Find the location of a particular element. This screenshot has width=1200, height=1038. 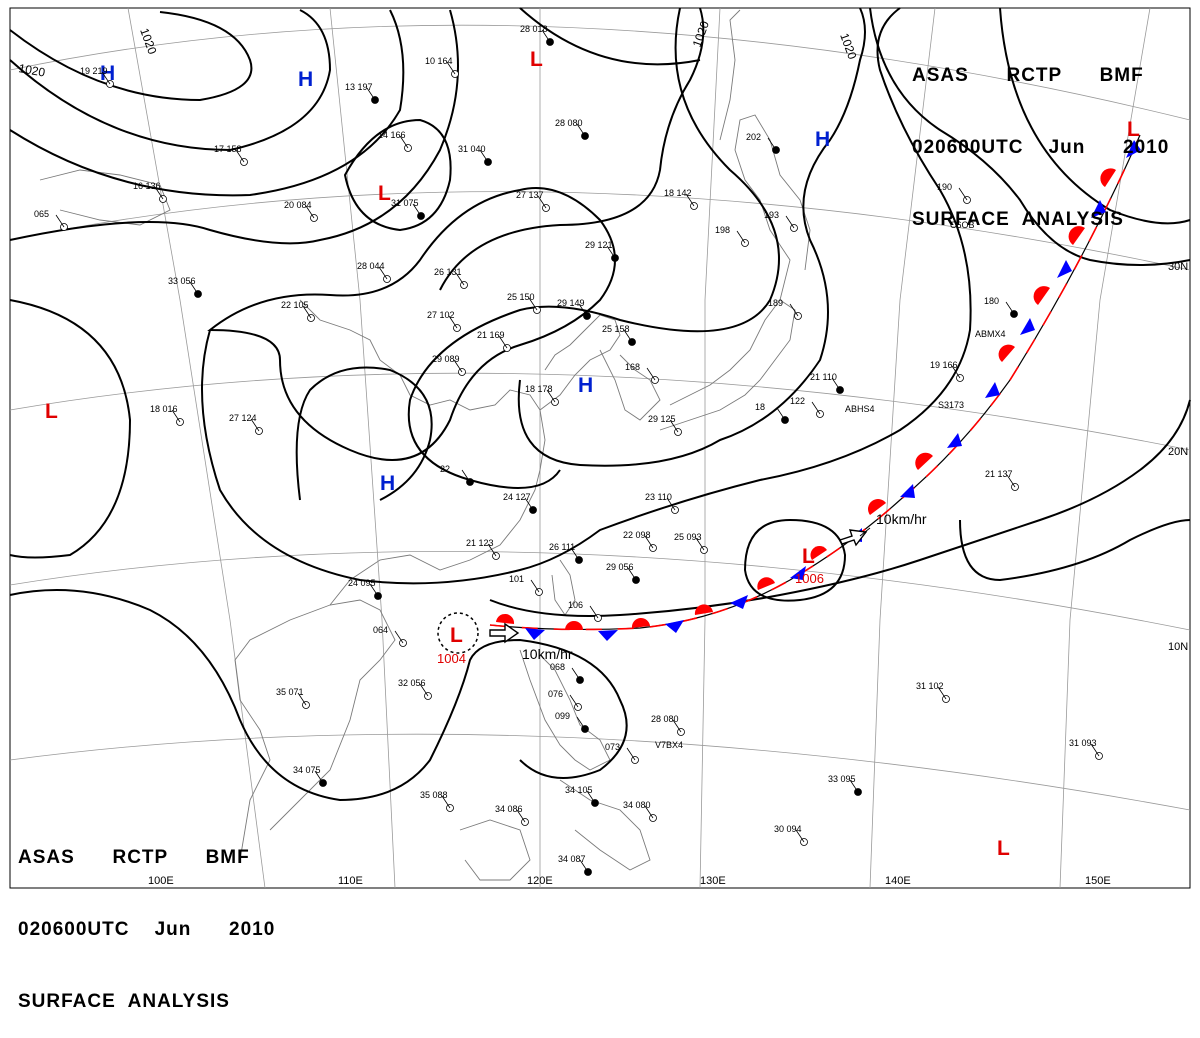

station-value: 34 105 is located at coordinates (579, 790).